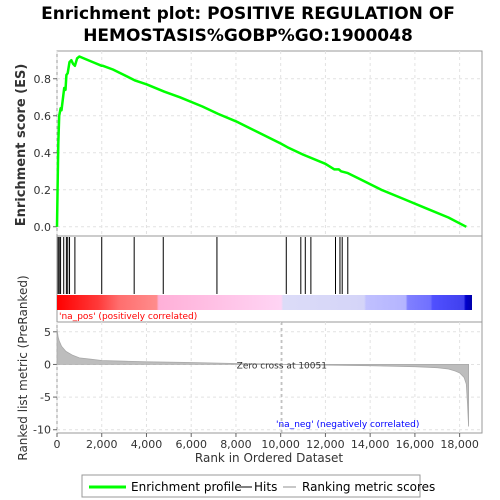 The image size is (500, 500). Describe the element at coordinates (43, 227) in the screenshot. I see `es-tick-label: 0.0` at that location.